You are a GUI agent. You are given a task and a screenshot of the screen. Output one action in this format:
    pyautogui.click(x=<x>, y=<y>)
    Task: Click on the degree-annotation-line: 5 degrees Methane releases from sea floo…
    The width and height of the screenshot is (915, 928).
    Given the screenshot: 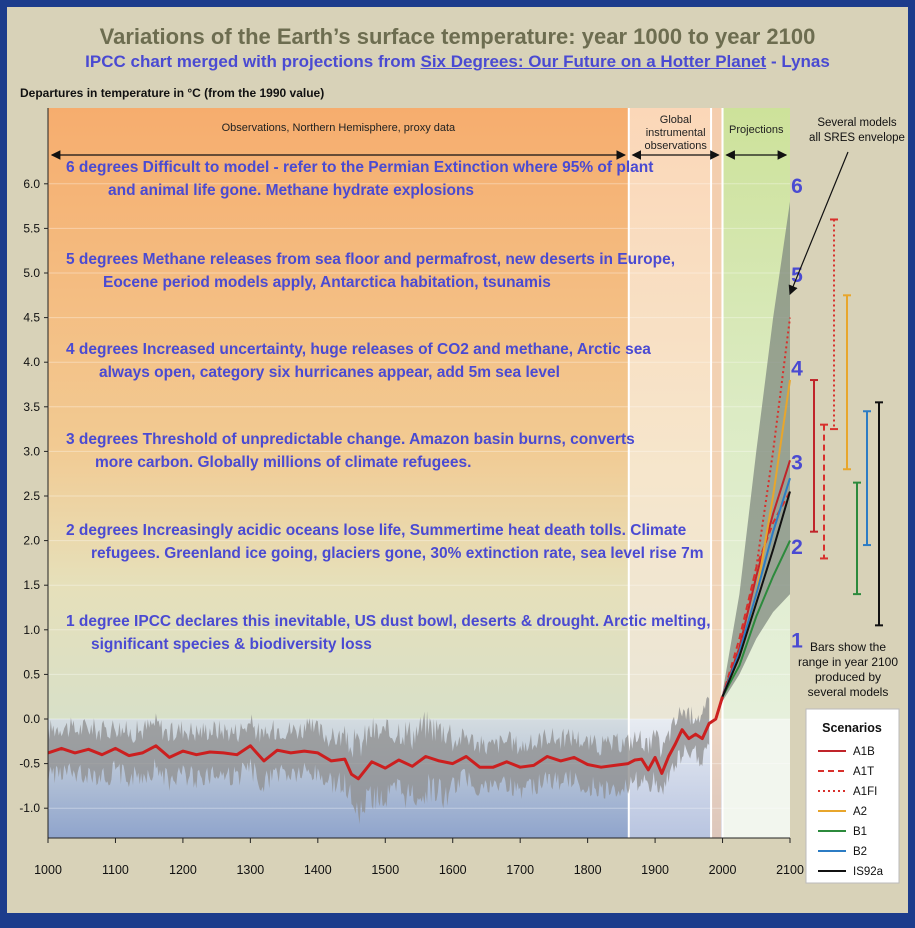 What is the action you would take?
    pyautogui.click(x=370, y=259)
    